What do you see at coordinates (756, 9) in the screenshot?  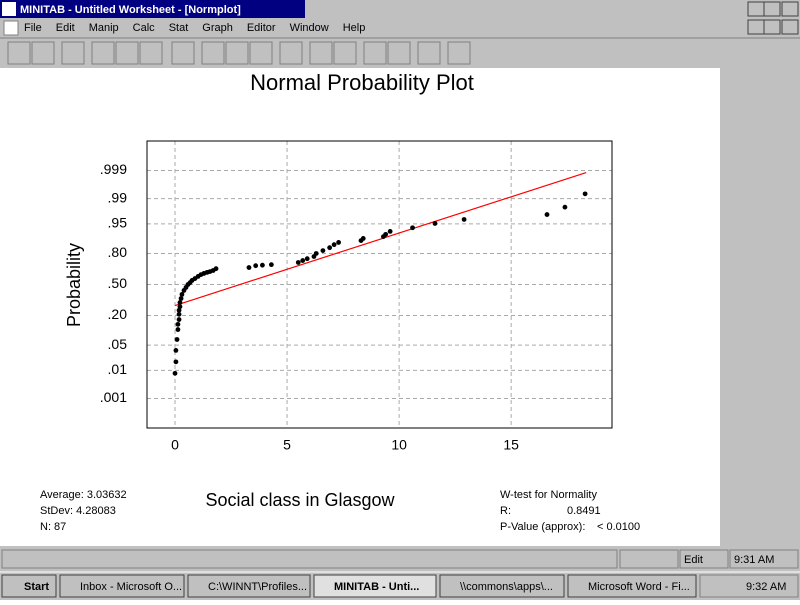 I see `minimize-button` at bounding box center [756, 9].